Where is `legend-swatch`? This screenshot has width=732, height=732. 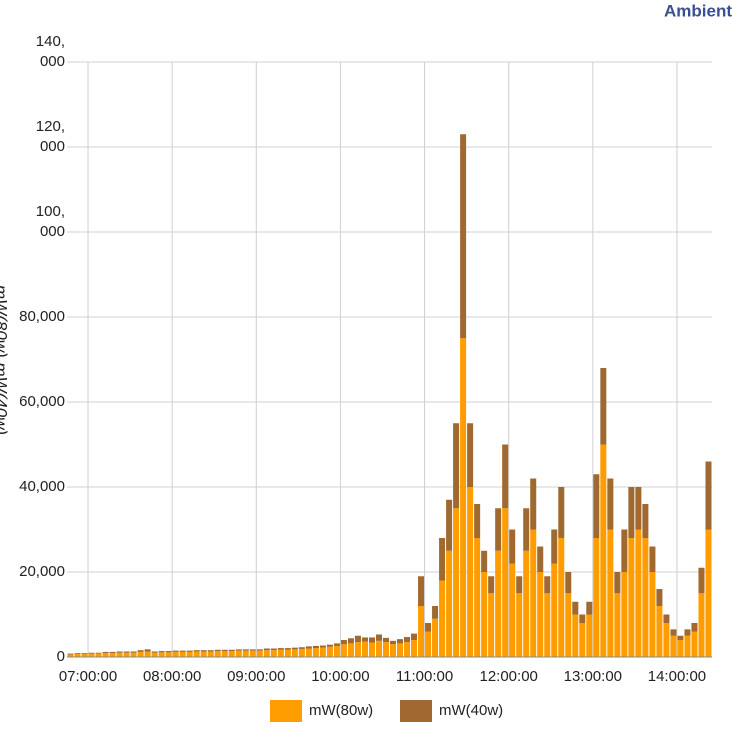
legend-swatch is located at coordinates (416, 711).